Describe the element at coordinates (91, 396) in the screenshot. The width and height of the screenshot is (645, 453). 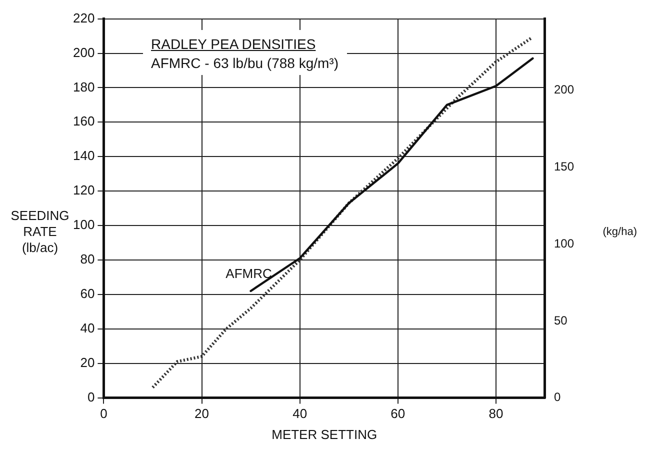
I see `y-tick-label: 0` at that location.